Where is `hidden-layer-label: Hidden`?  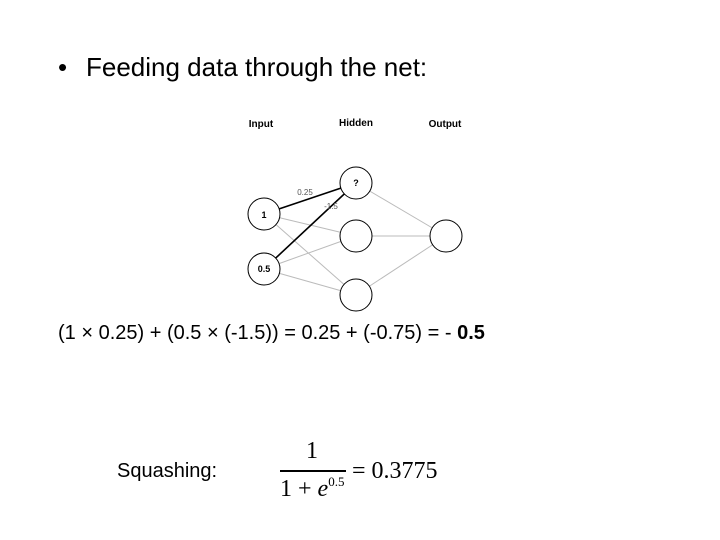 hidden-layer-label: Hidden is located at coordinates (356, 123).